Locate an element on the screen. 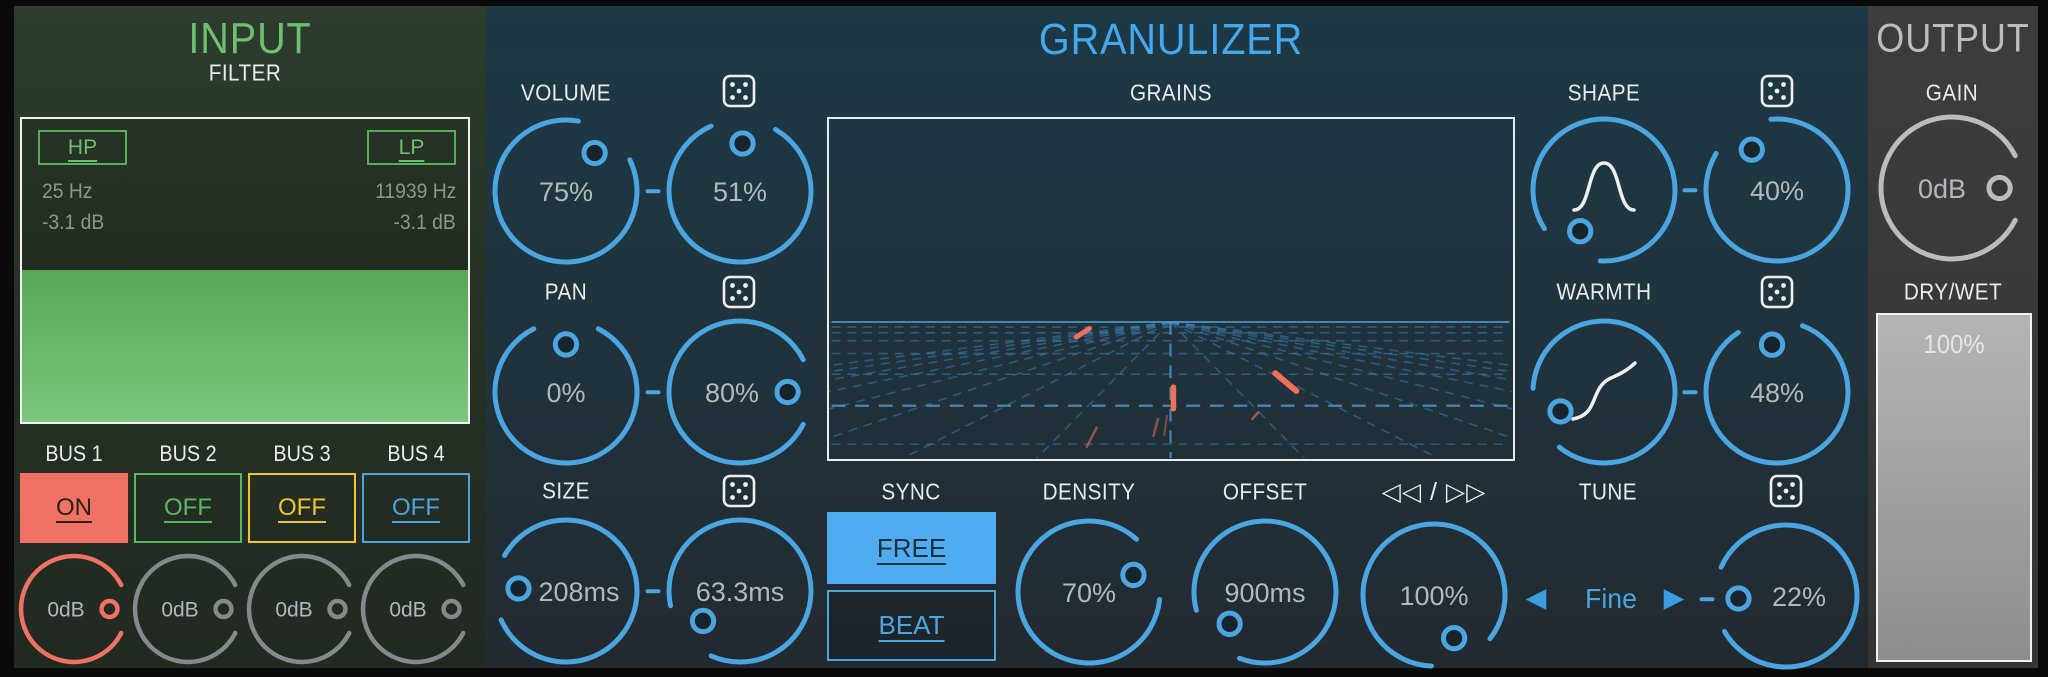  seek-speed-knob: 100% is located at coordinates (1434, 595).